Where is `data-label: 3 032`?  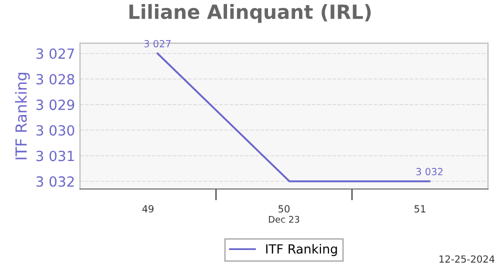
data-label: 3 032 is located at coordinates (429, 172).